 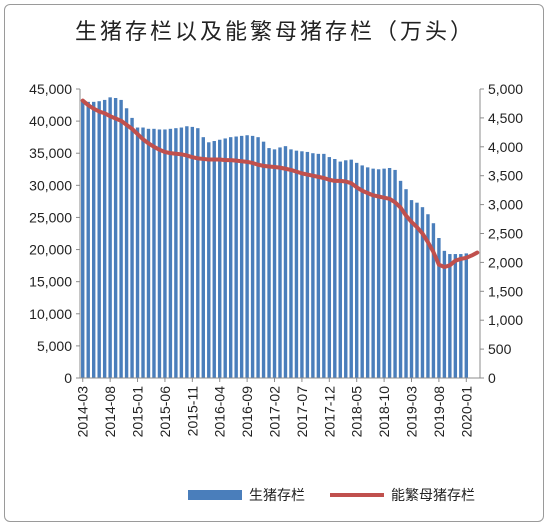 What do you see at coordinates (83, 412) in the screenshot?
I see `x-tick-label: 2014-03` at bounding box center [83, 412].